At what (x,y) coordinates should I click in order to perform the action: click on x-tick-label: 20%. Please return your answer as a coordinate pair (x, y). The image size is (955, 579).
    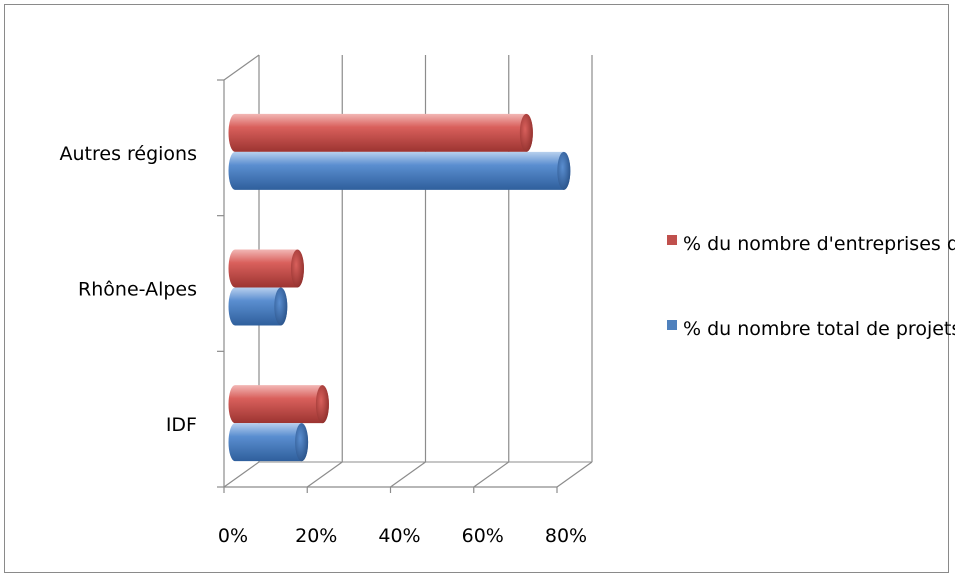
    Looking at the image, I should click on (316, 536).